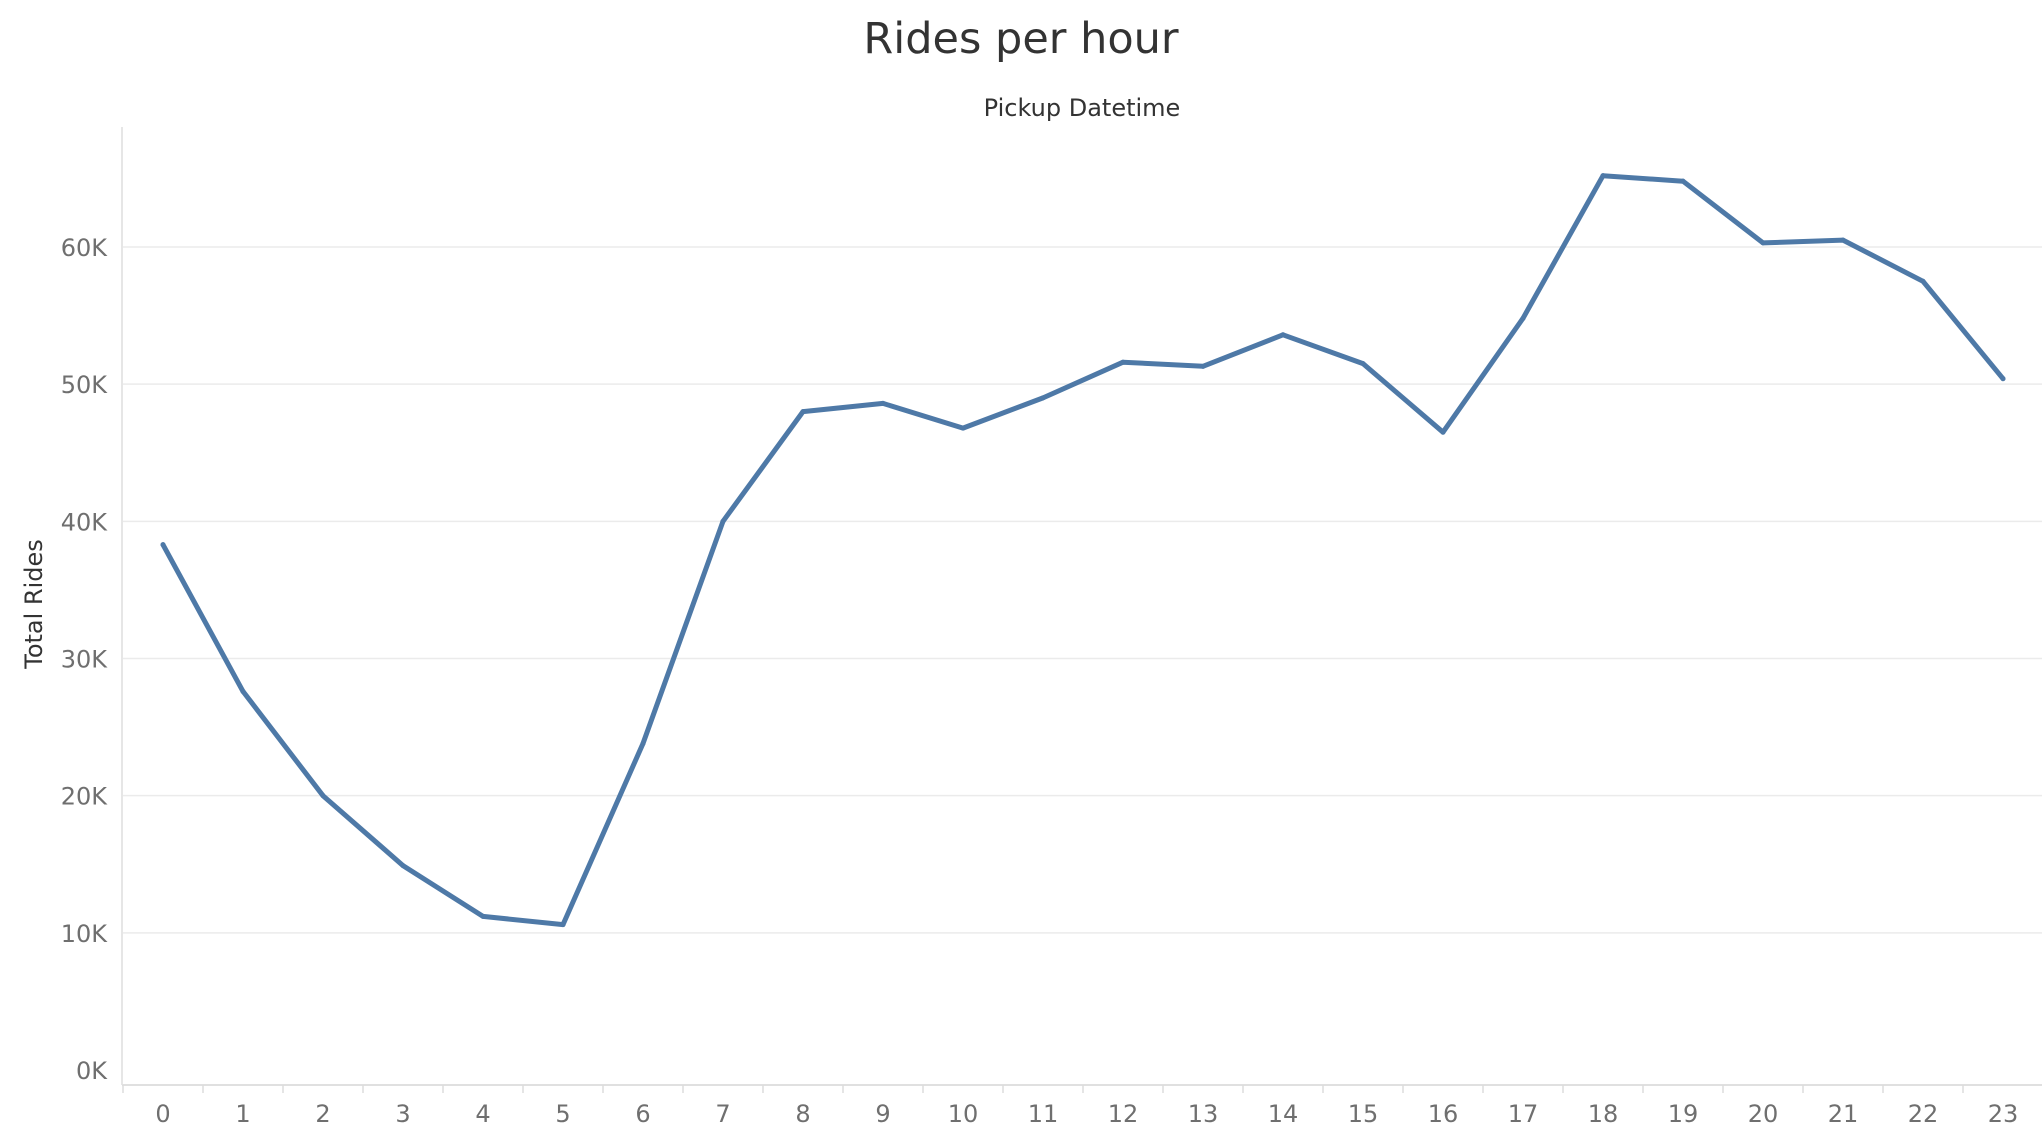 The width and height of the screenshot is (2042, 1130). I want to click on x-tick-label: 12, so click(1123, 1114).